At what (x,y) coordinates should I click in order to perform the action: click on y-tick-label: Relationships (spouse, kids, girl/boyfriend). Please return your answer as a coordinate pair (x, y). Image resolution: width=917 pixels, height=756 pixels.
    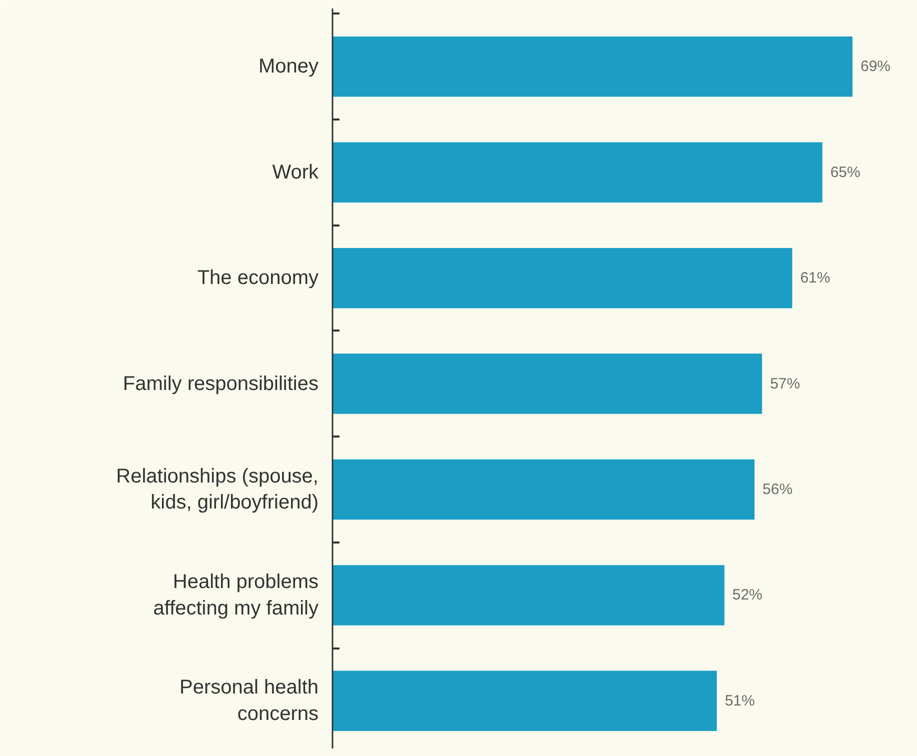
    Looking at the image, I should click on (217, 489).